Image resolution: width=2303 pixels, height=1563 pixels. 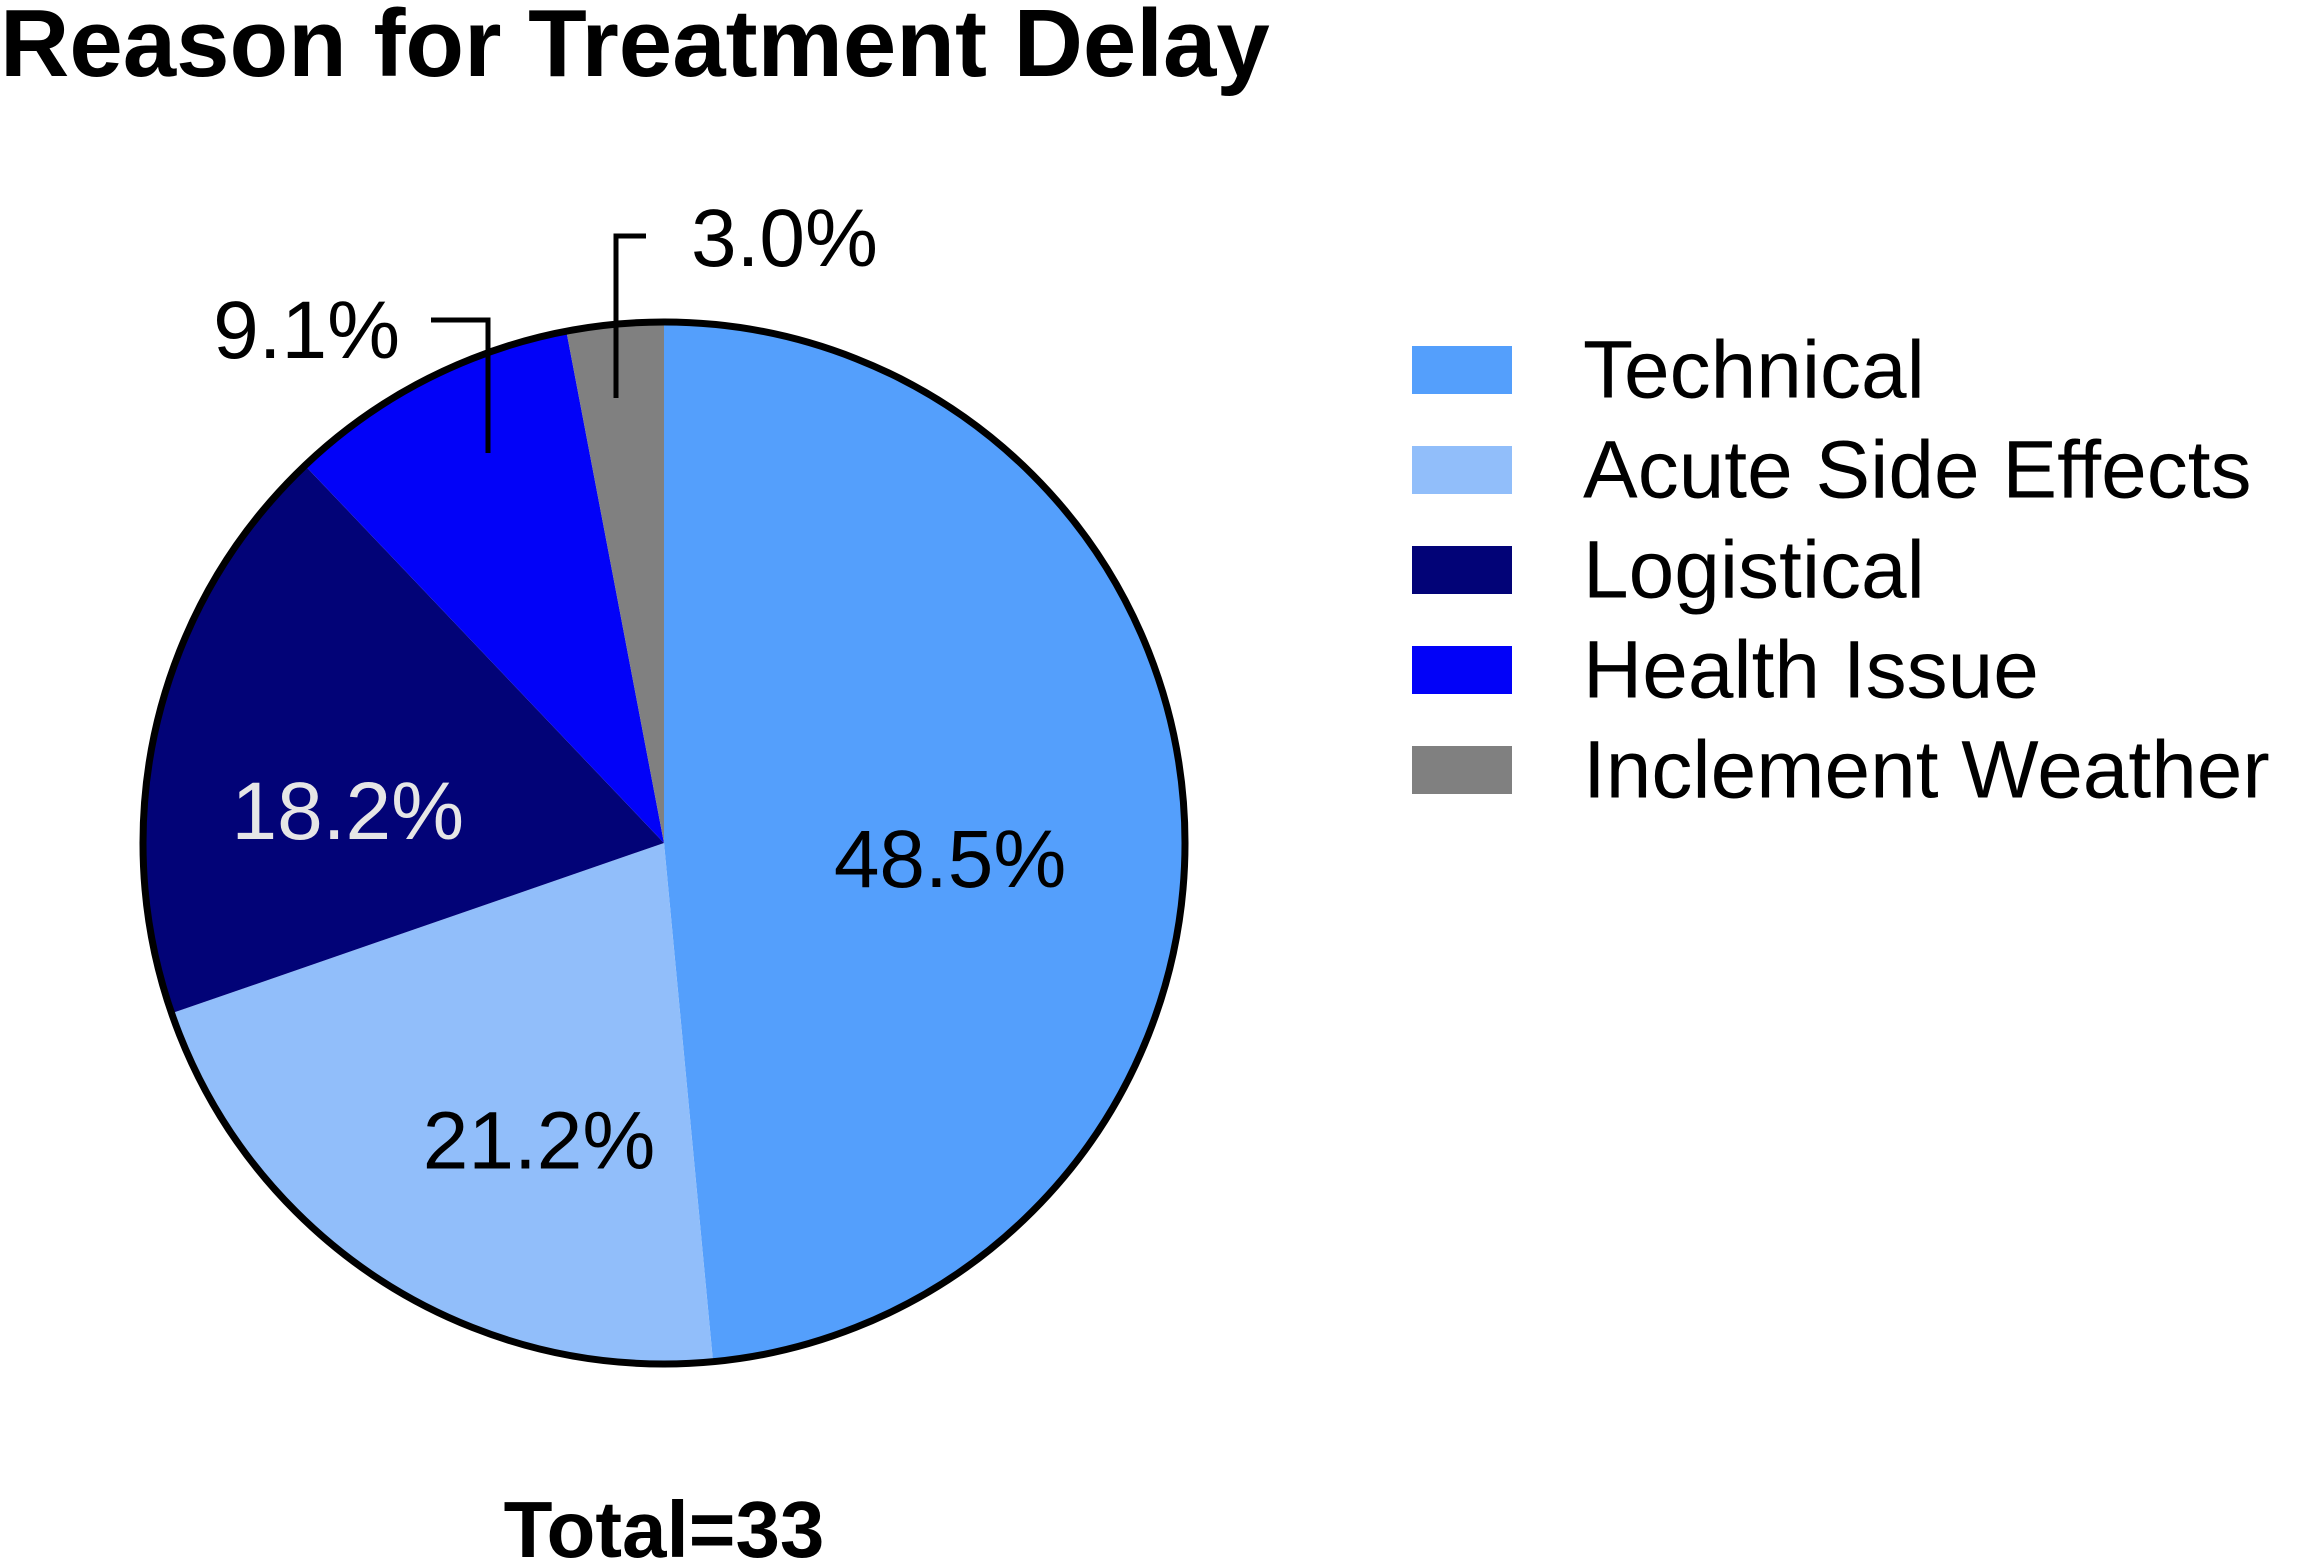 I want to click on slice-label-technical: 48.5%, so click(x=950, y=859).